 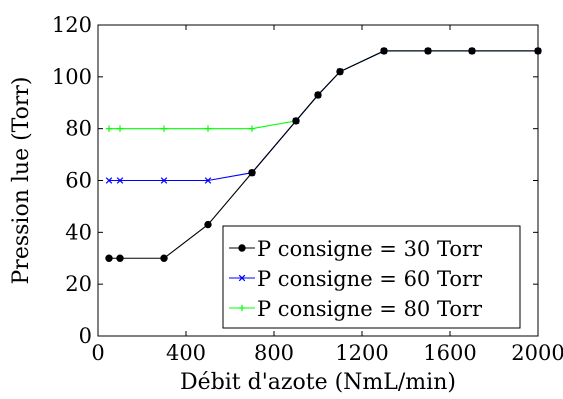 What do you see at coordinates (78, 129) in the screenshot?
I see `y-tick-label: 80` at bounding box center [78, 129].